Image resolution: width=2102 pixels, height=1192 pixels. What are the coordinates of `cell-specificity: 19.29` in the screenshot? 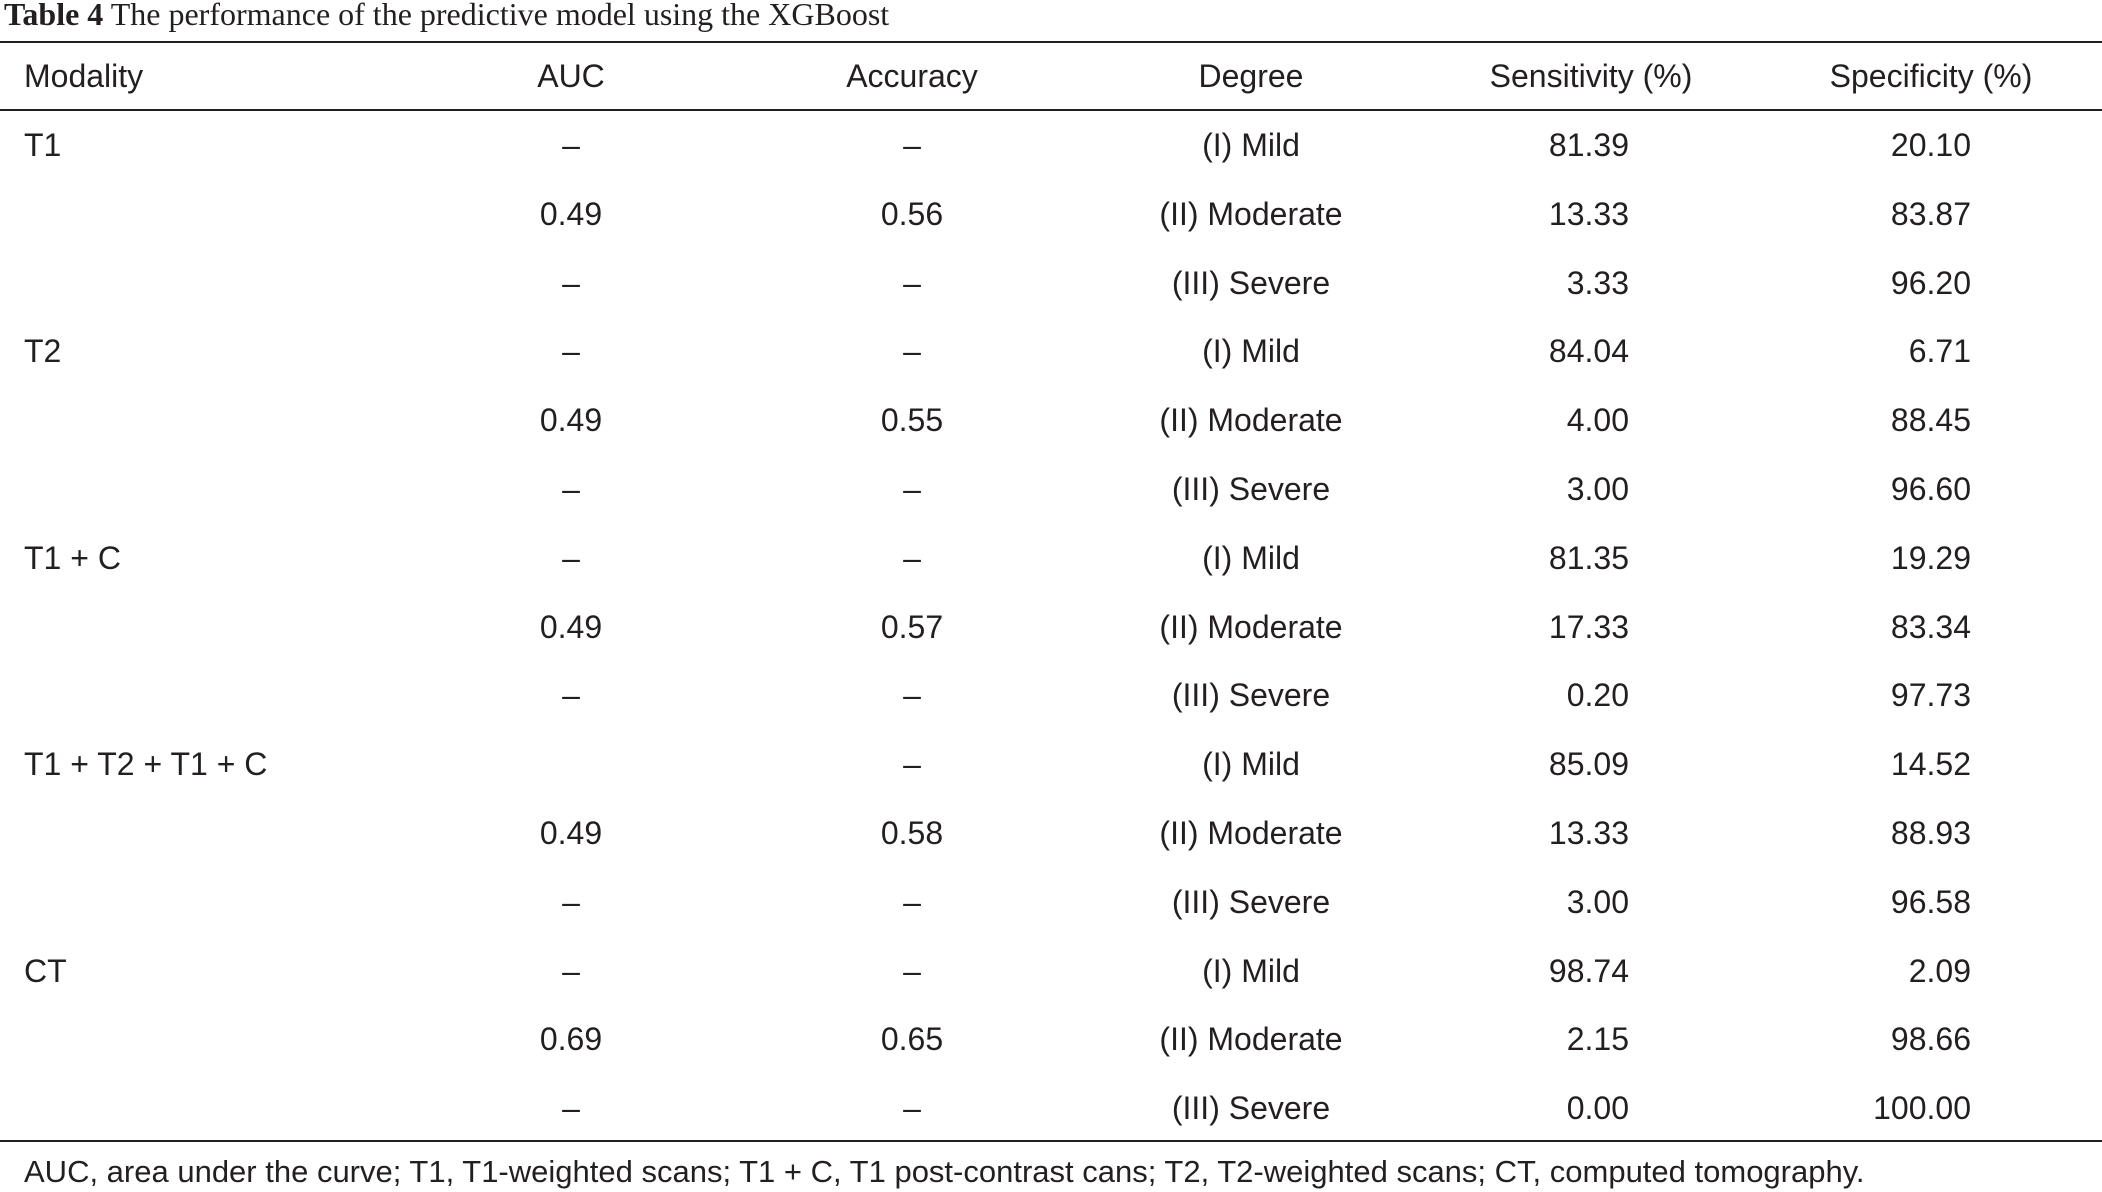 It's located at (1930, 558).